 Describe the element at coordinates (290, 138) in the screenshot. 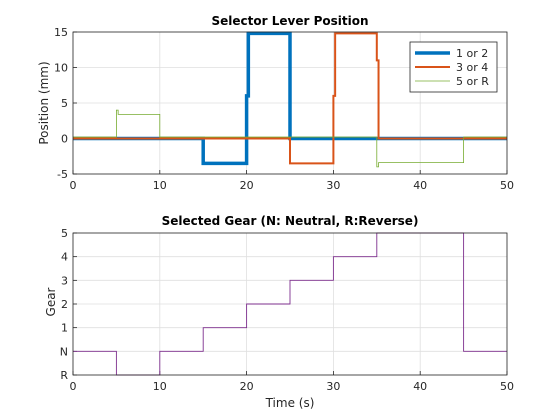

I see `series-line-5-or-r` at that location.